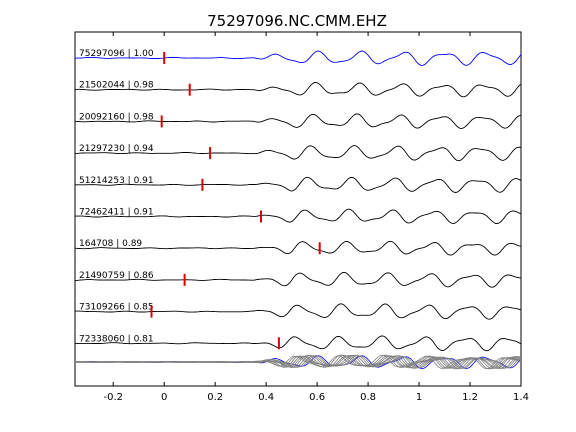 The image size is (576, 432). I want to click on trace-label-9: 73109266 | 0.85, so click(116, 308).